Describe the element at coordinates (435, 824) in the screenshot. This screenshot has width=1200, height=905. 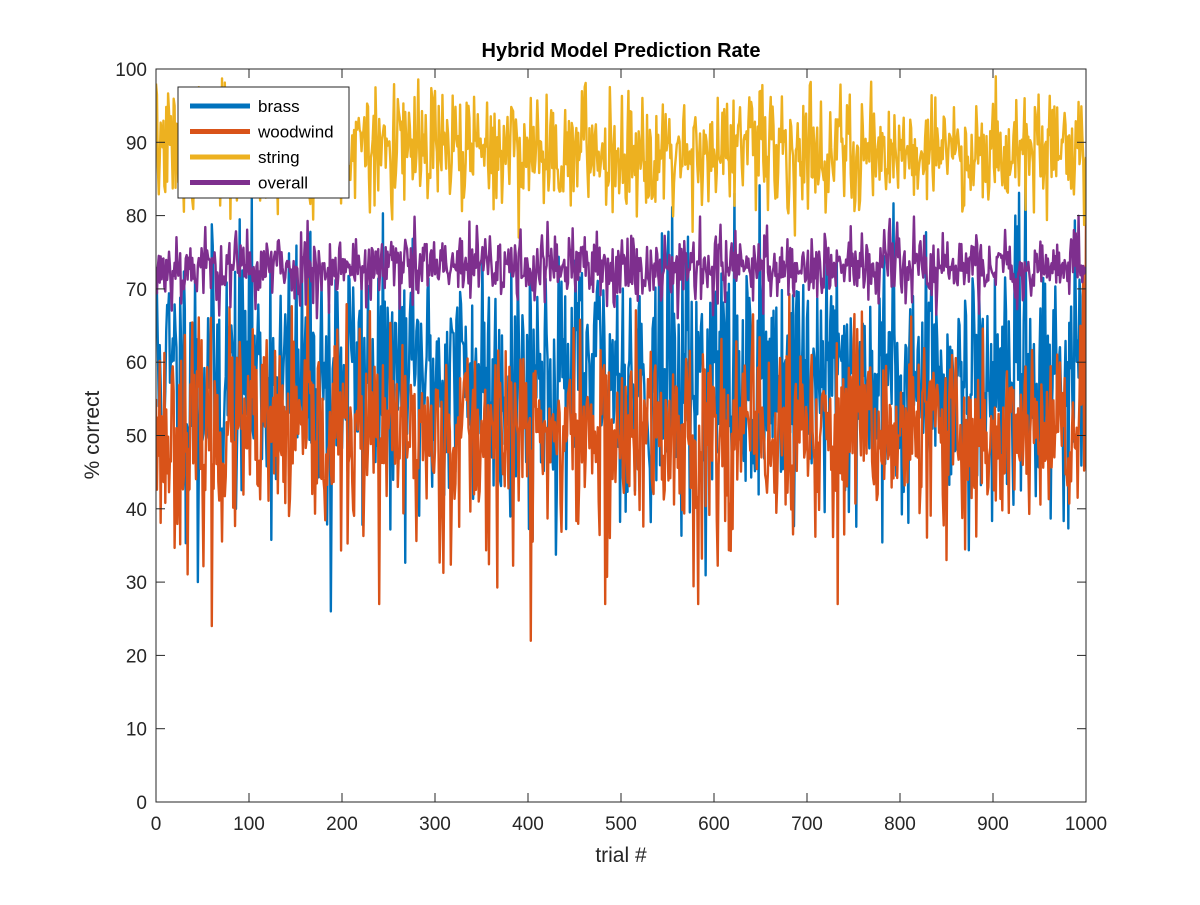
I see `x-tick-label: 300` at that location.